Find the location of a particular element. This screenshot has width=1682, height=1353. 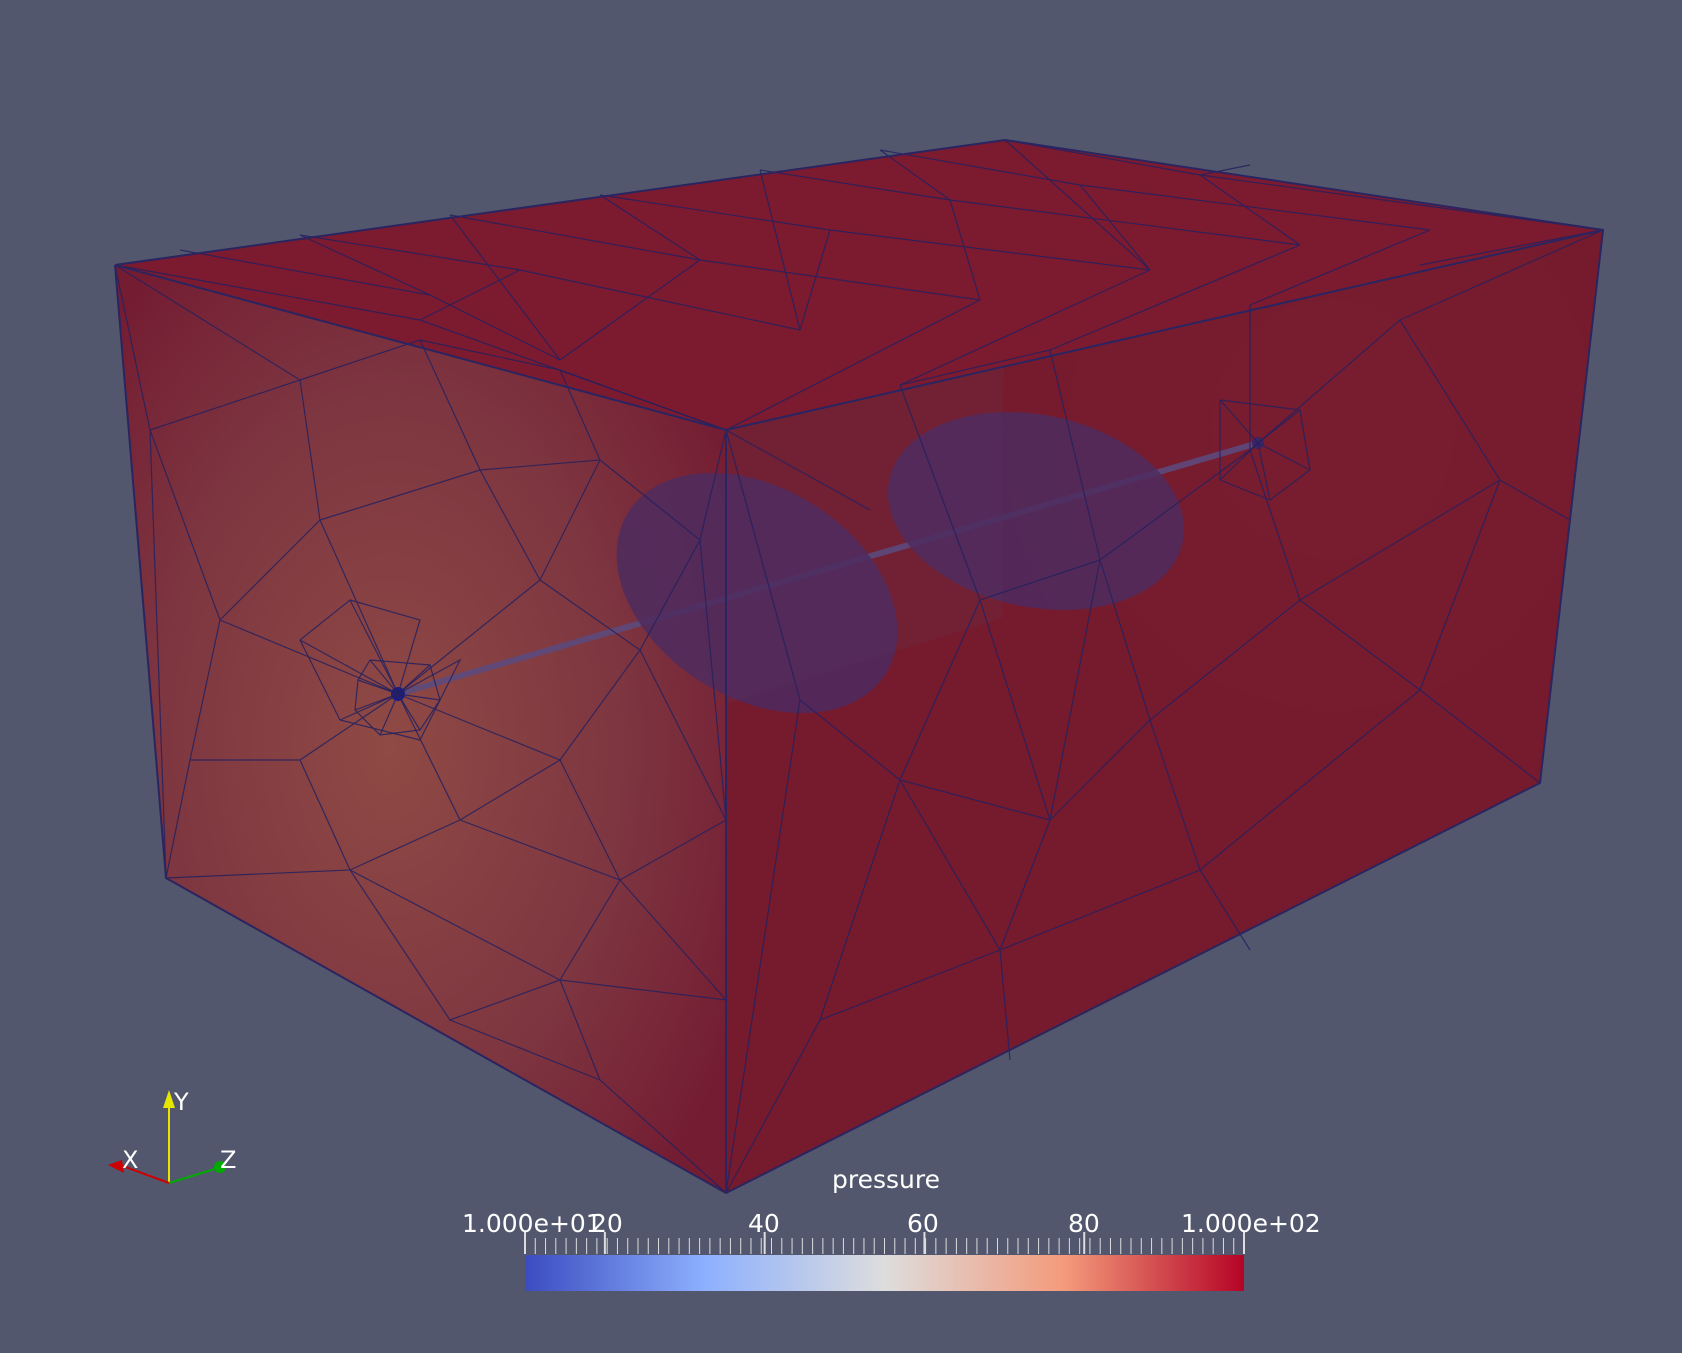

inclusion-right is located at coordinates (1036, 511).